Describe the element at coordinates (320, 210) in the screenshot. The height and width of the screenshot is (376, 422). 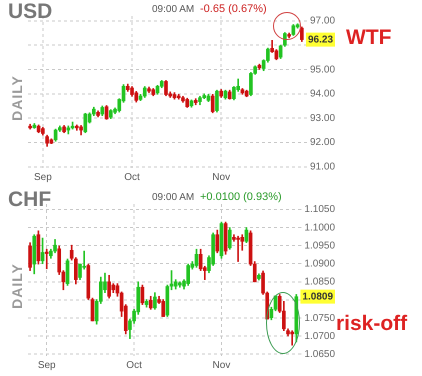
I see `y-tick-label: 1.1050` at that location.